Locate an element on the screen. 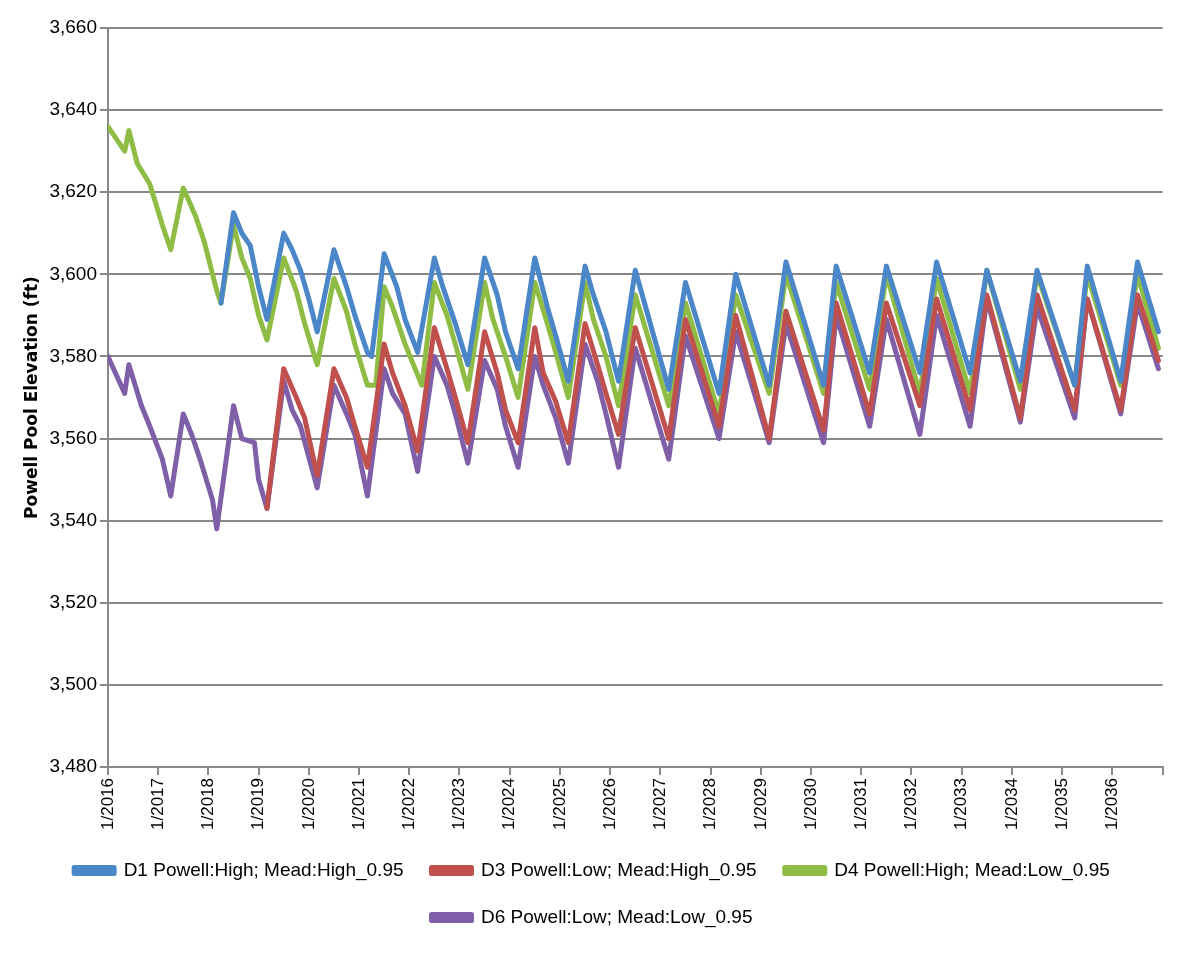  x-tick-label: 1/2029 is located at coordinates (760, 804).